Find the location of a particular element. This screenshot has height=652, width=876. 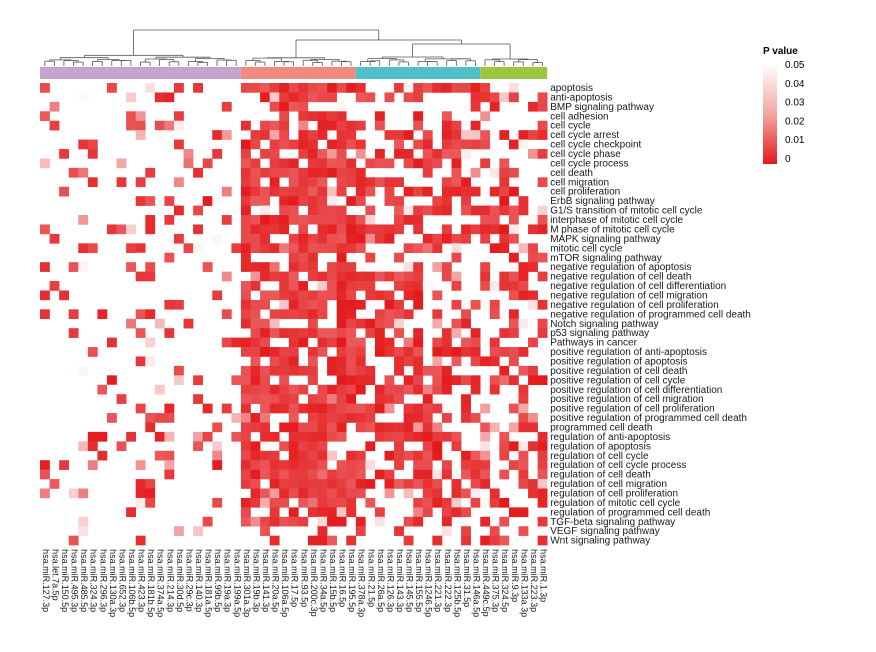

column-label: hsa.miR.141.3p is located at coordinates (266, 580).